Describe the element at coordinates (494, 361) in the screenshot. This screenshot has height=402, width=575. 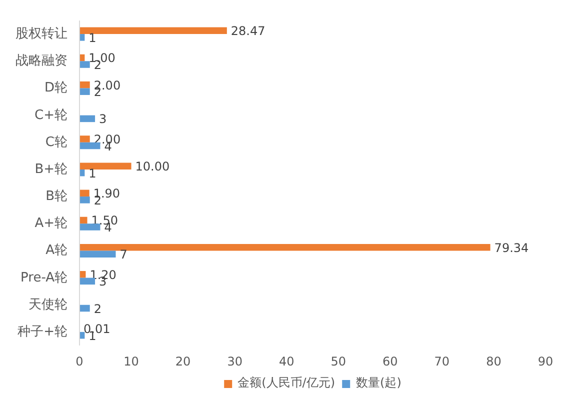
I see `x-tick-label: 80` at that location.